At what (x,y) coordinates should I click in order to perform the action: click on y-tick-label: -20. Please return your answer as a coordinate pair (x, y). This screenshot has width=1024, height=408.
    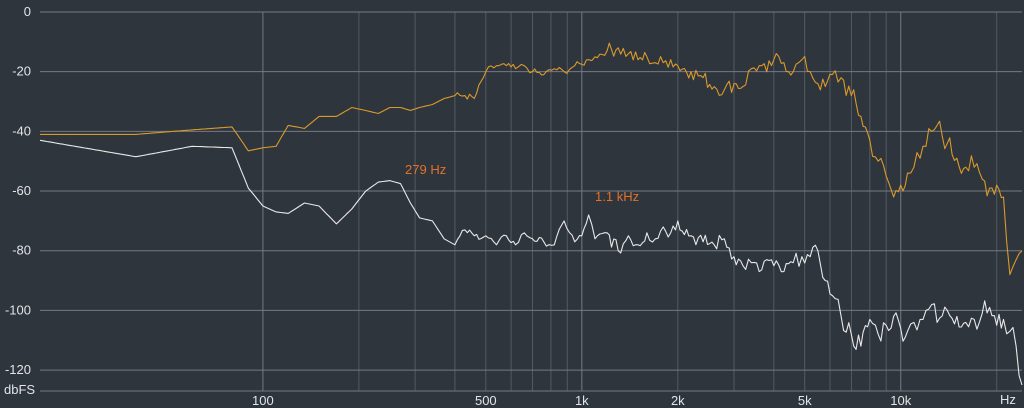
    Looking at the image, I should click on (21, 71).